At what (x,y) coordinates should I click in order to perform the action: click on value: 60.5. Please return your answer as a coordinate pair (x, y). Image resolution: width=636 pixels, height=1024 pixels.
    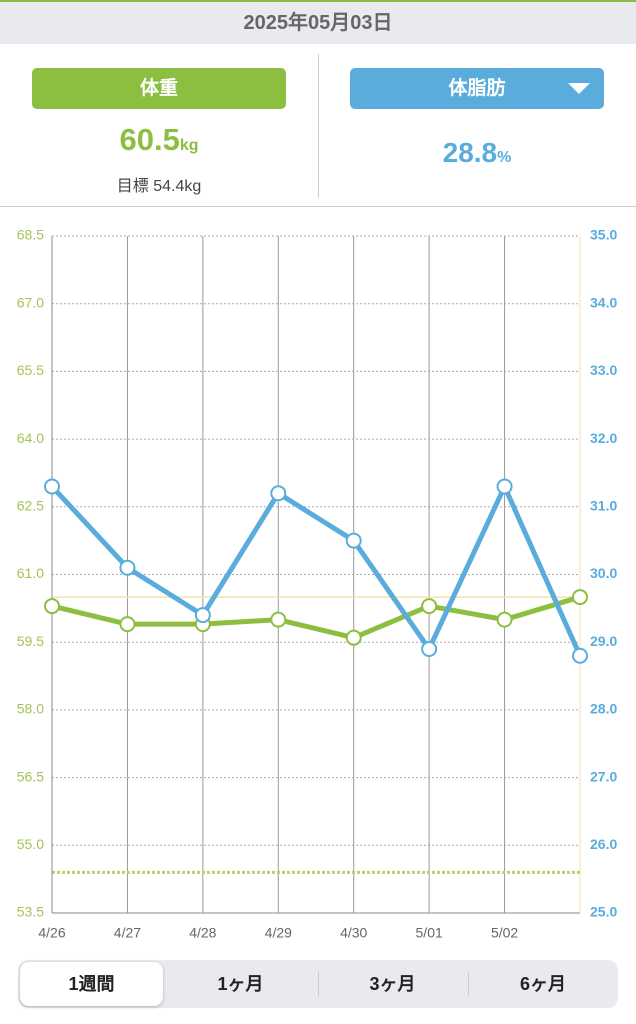
    Looking at the image, I should click on (149, 139).